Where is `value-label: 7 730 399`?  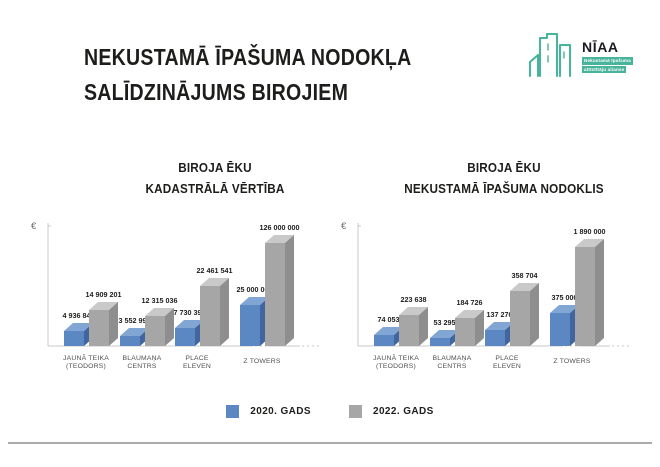 value-label: 7 730 399 is located at coordinates (190, 312).